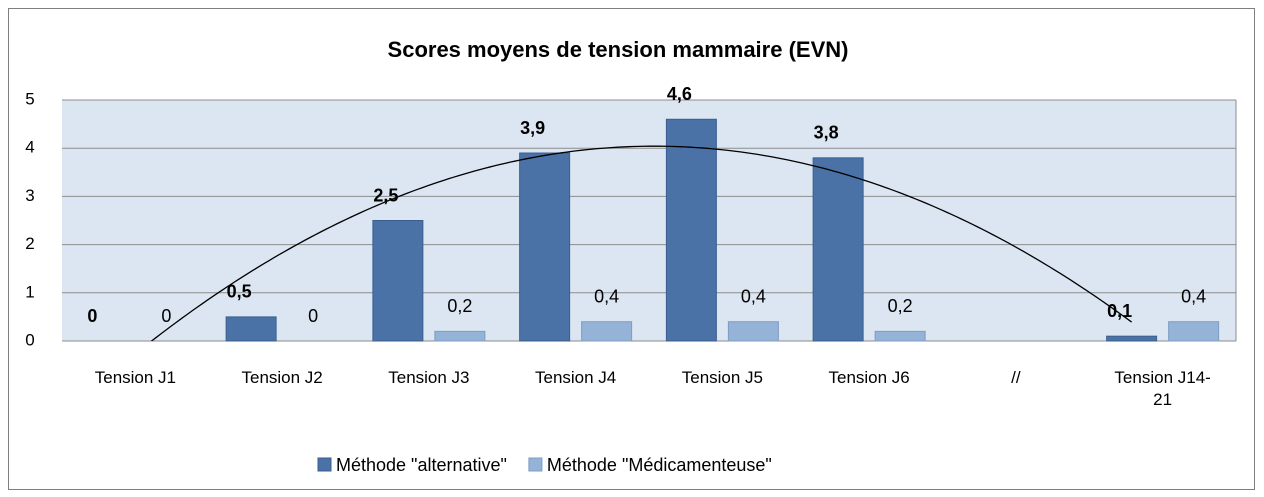  I want to click on y-tick-label: 0, so click(29, 339).